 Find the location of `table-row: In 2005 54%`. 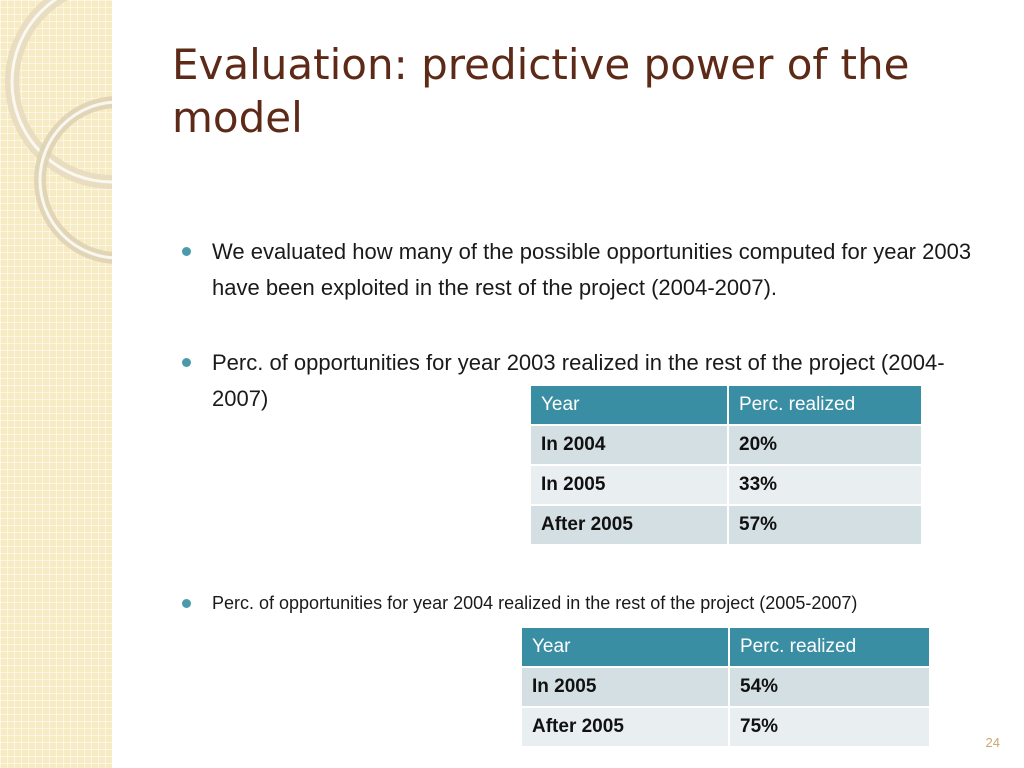

table-row: In 2005 54% is located at coordinates (725, 687).